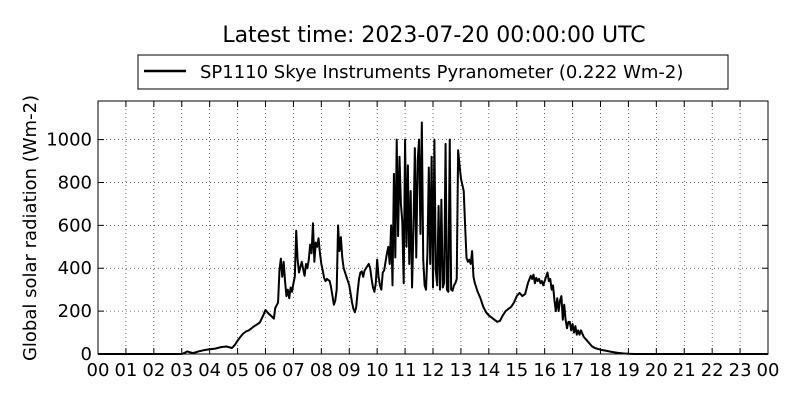  Describe the element at coordinates (600, 370) in the screenshot. I see `x-tick-label: 18` at that location.